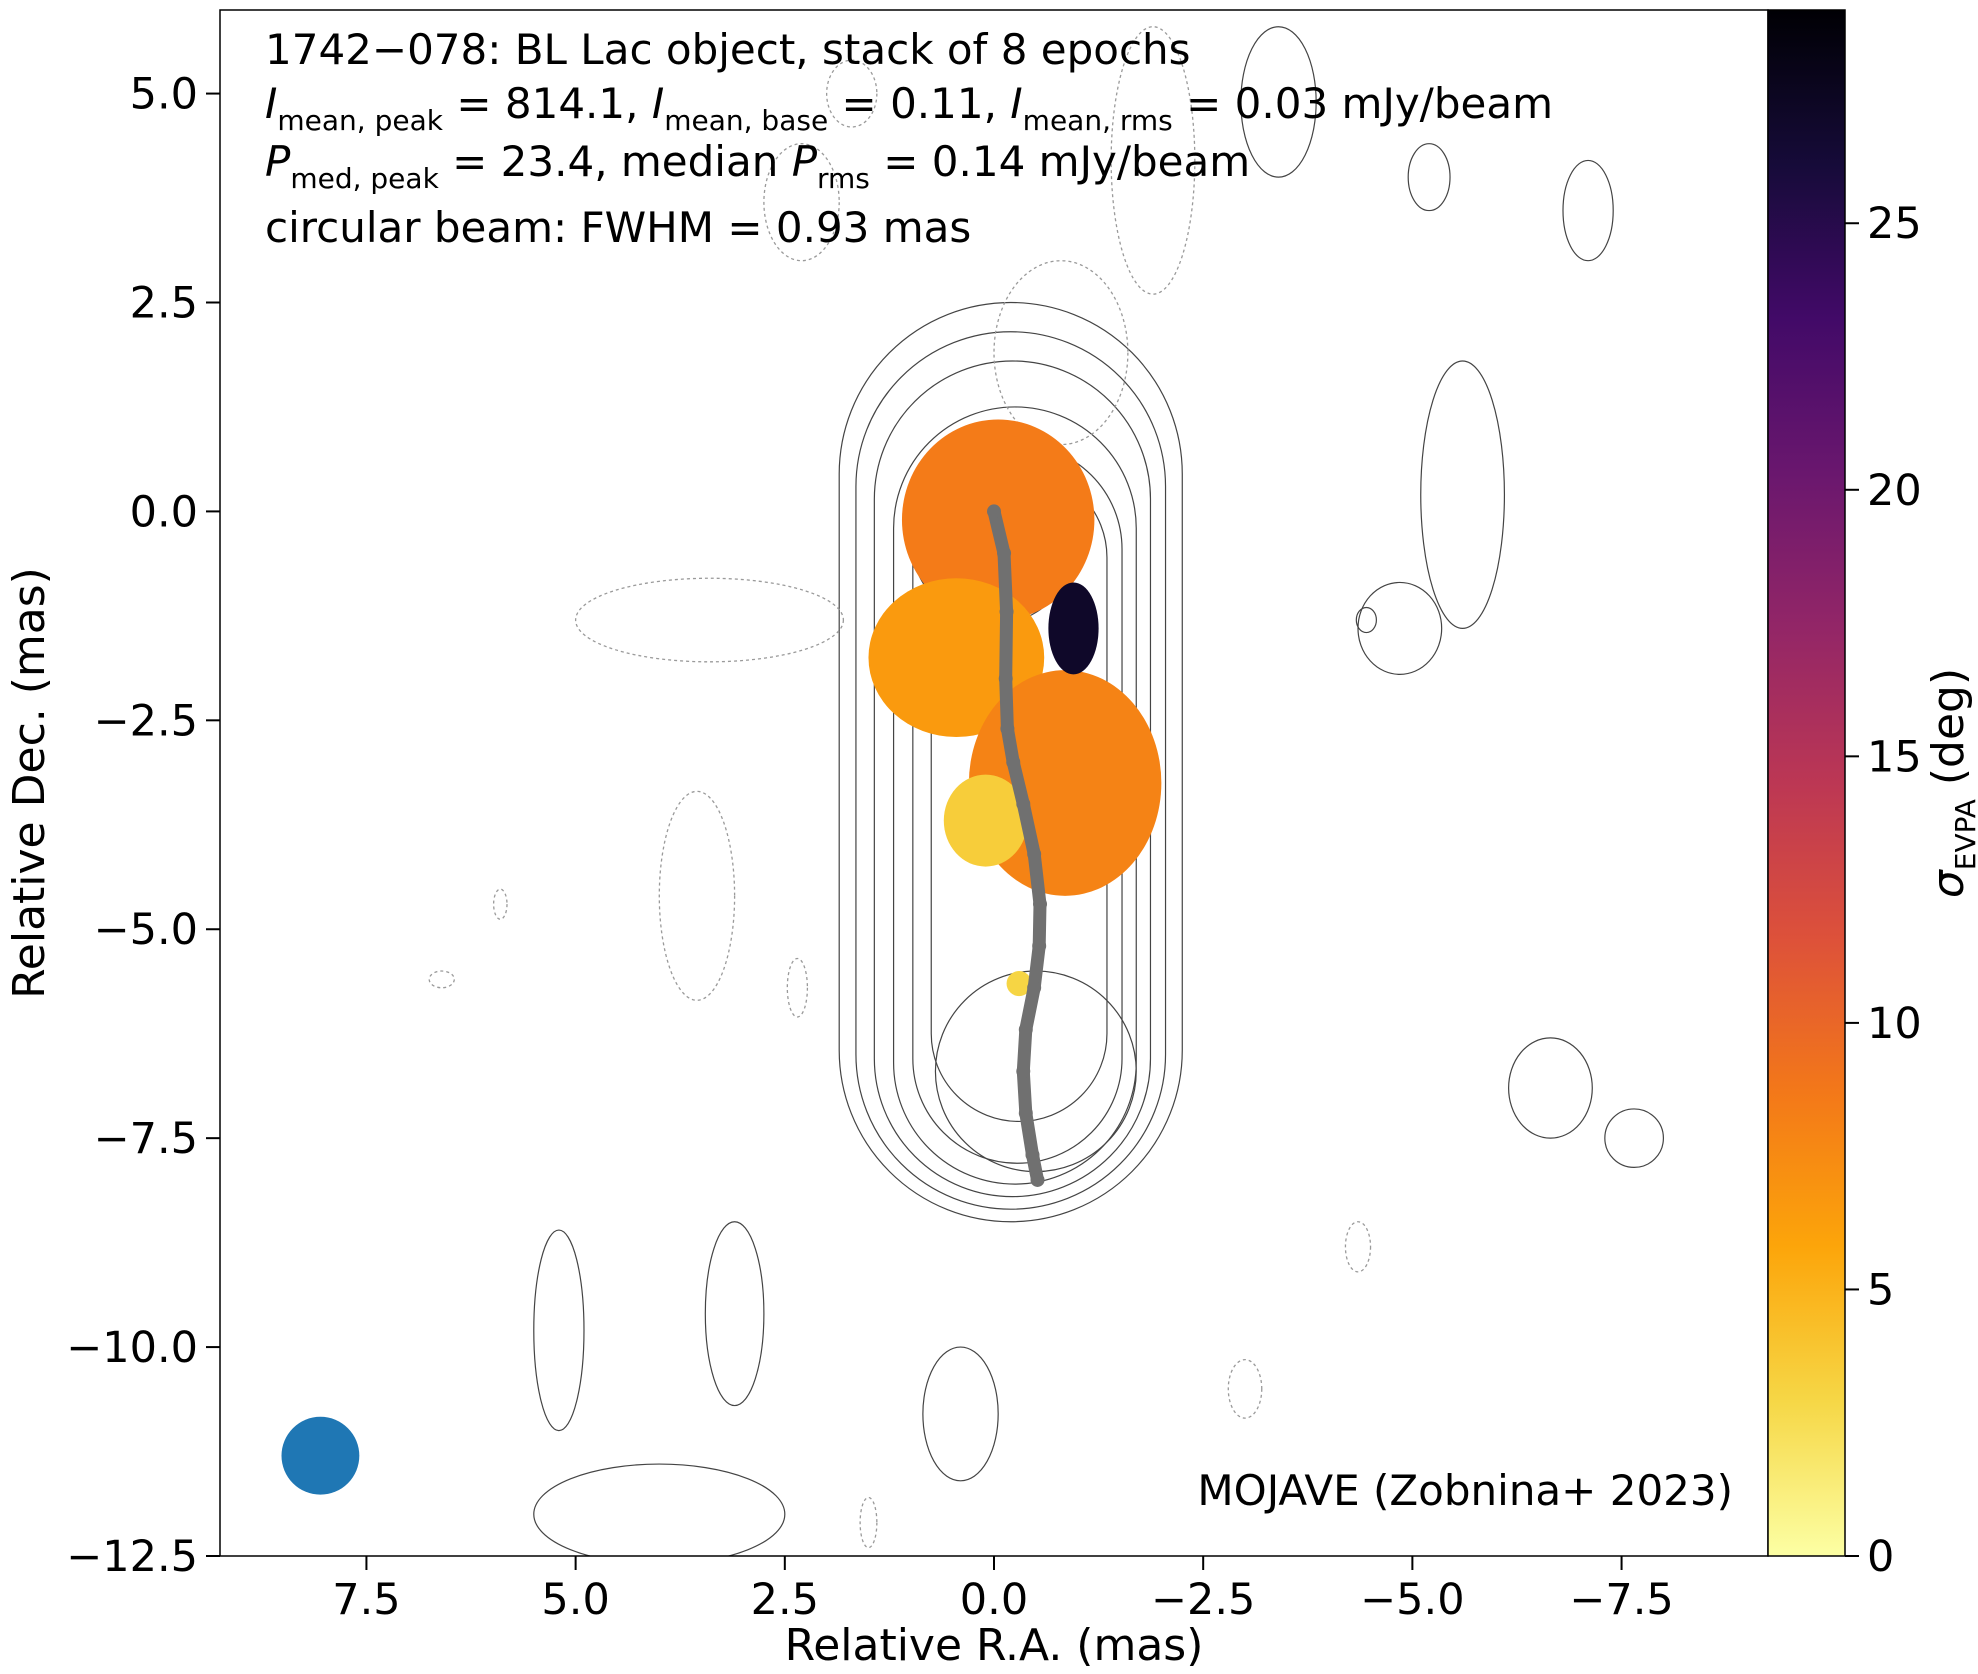  I want to click on x-axis-label: Relative R.A. (mas), so click(994, 1645).